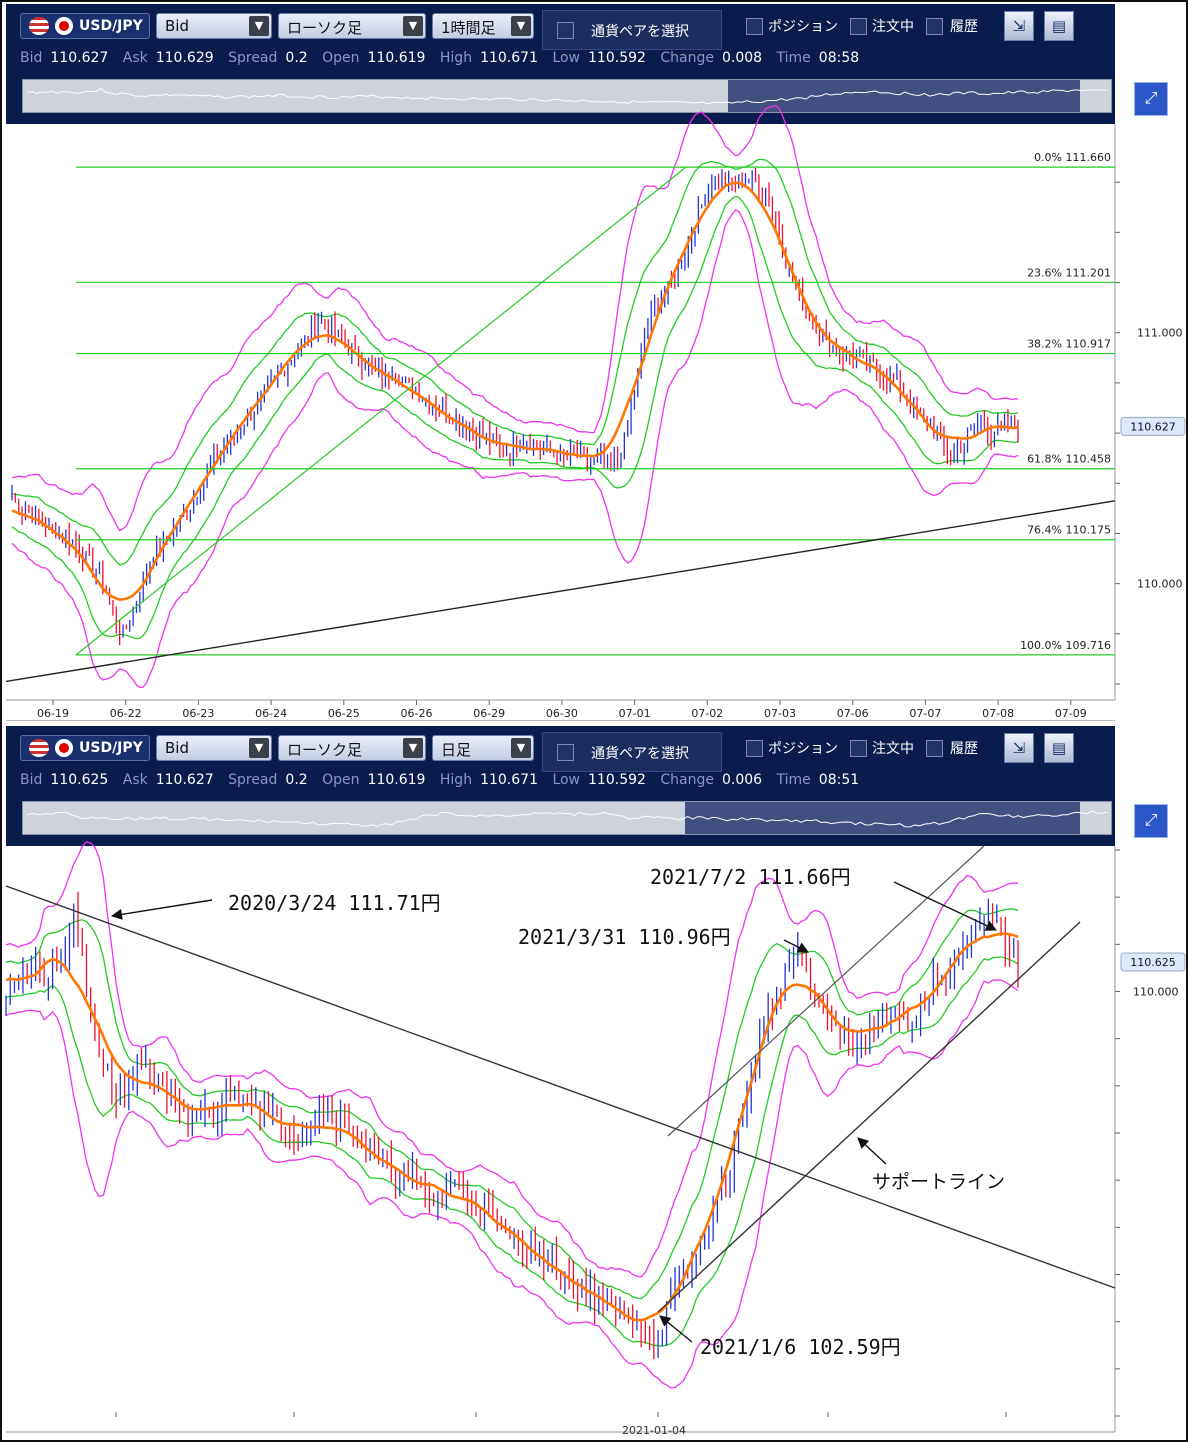 The height and width of the screenshot is (1442, 1188). Describe the element at coordinates (271, 713) in the screenshot. I see `x-axis-label: 06-24` at that location.